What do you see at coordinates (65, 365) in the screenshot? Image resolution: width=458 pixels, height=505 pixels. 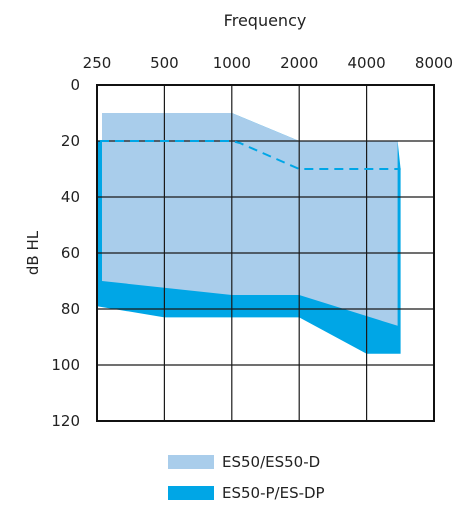 I see `y-tick-label: 100` at bounding box center [65, 365].